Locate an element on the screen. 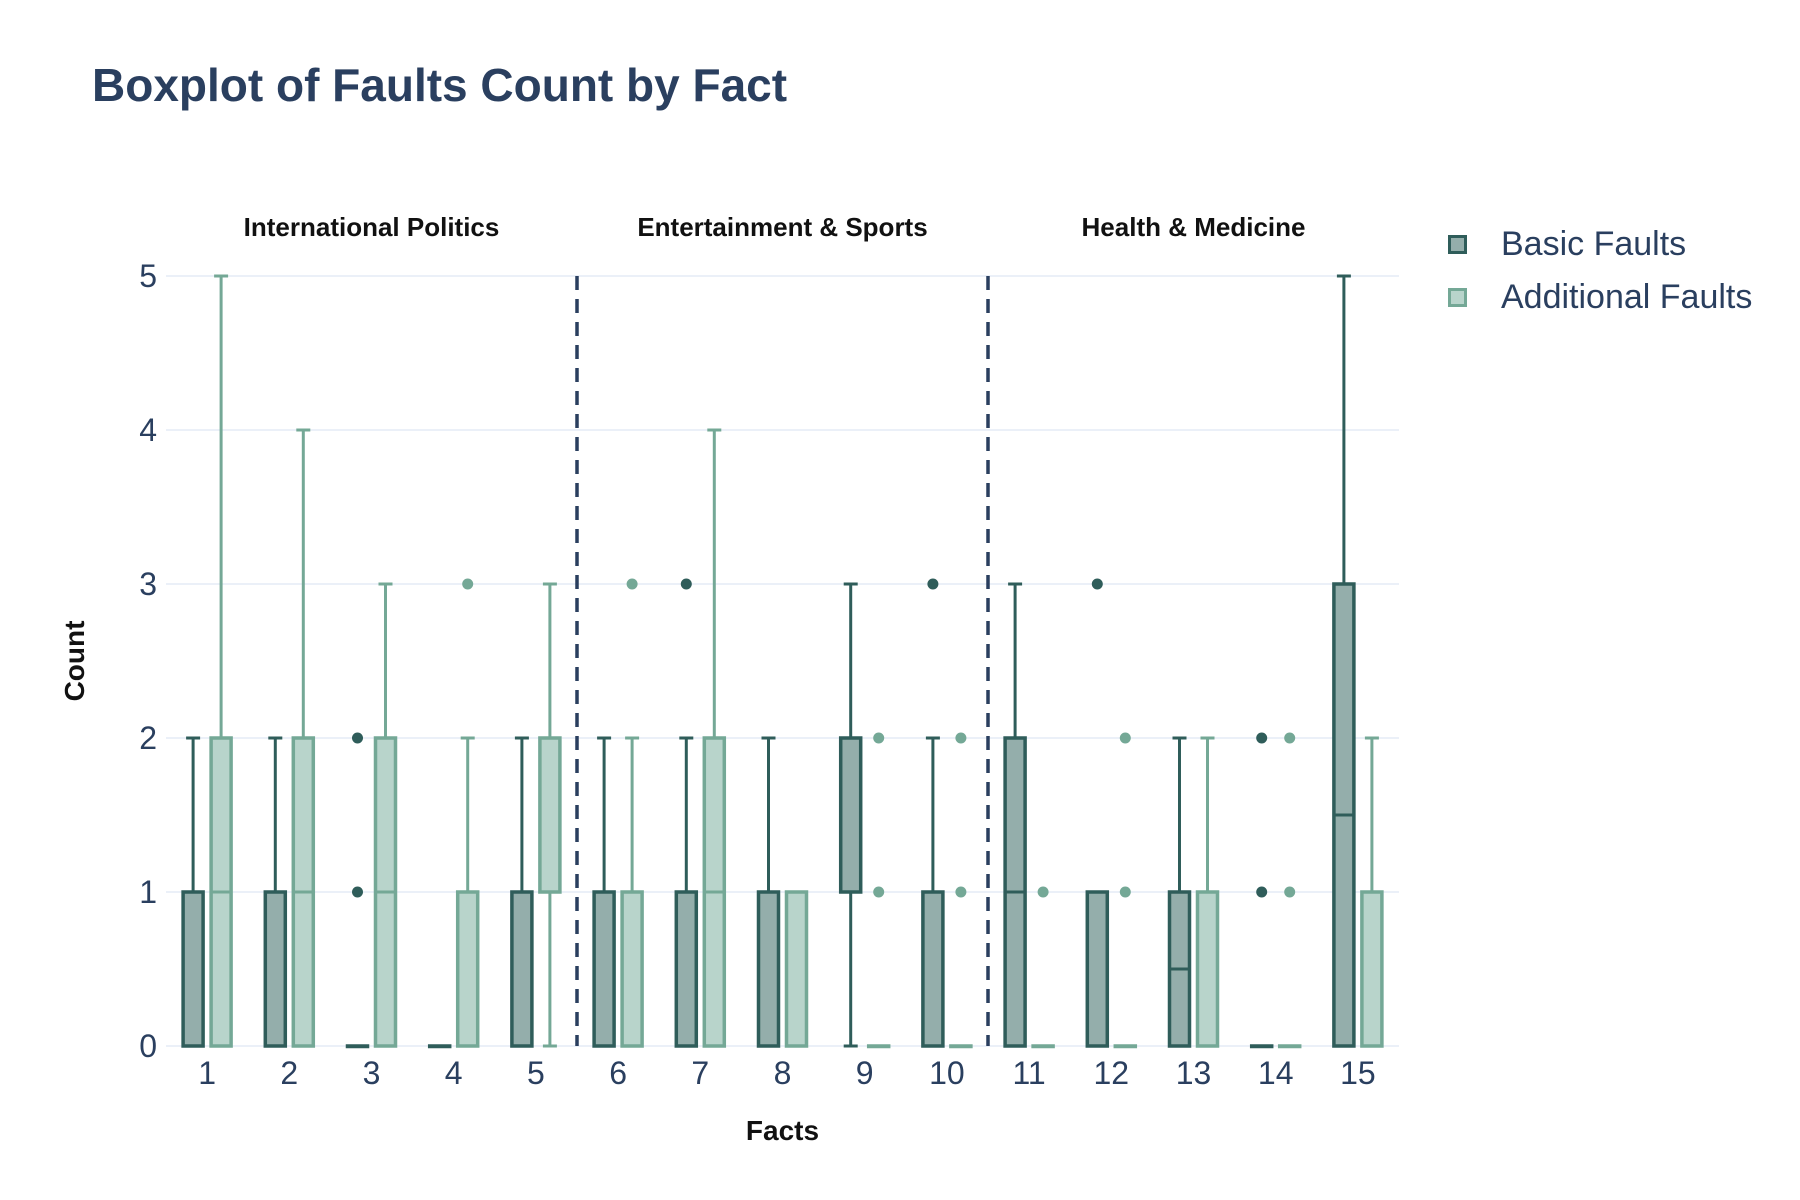 The height and width of the screenshot is (1200, 1800). x-tick-label: 6 is located at coordinates (618, 1073).